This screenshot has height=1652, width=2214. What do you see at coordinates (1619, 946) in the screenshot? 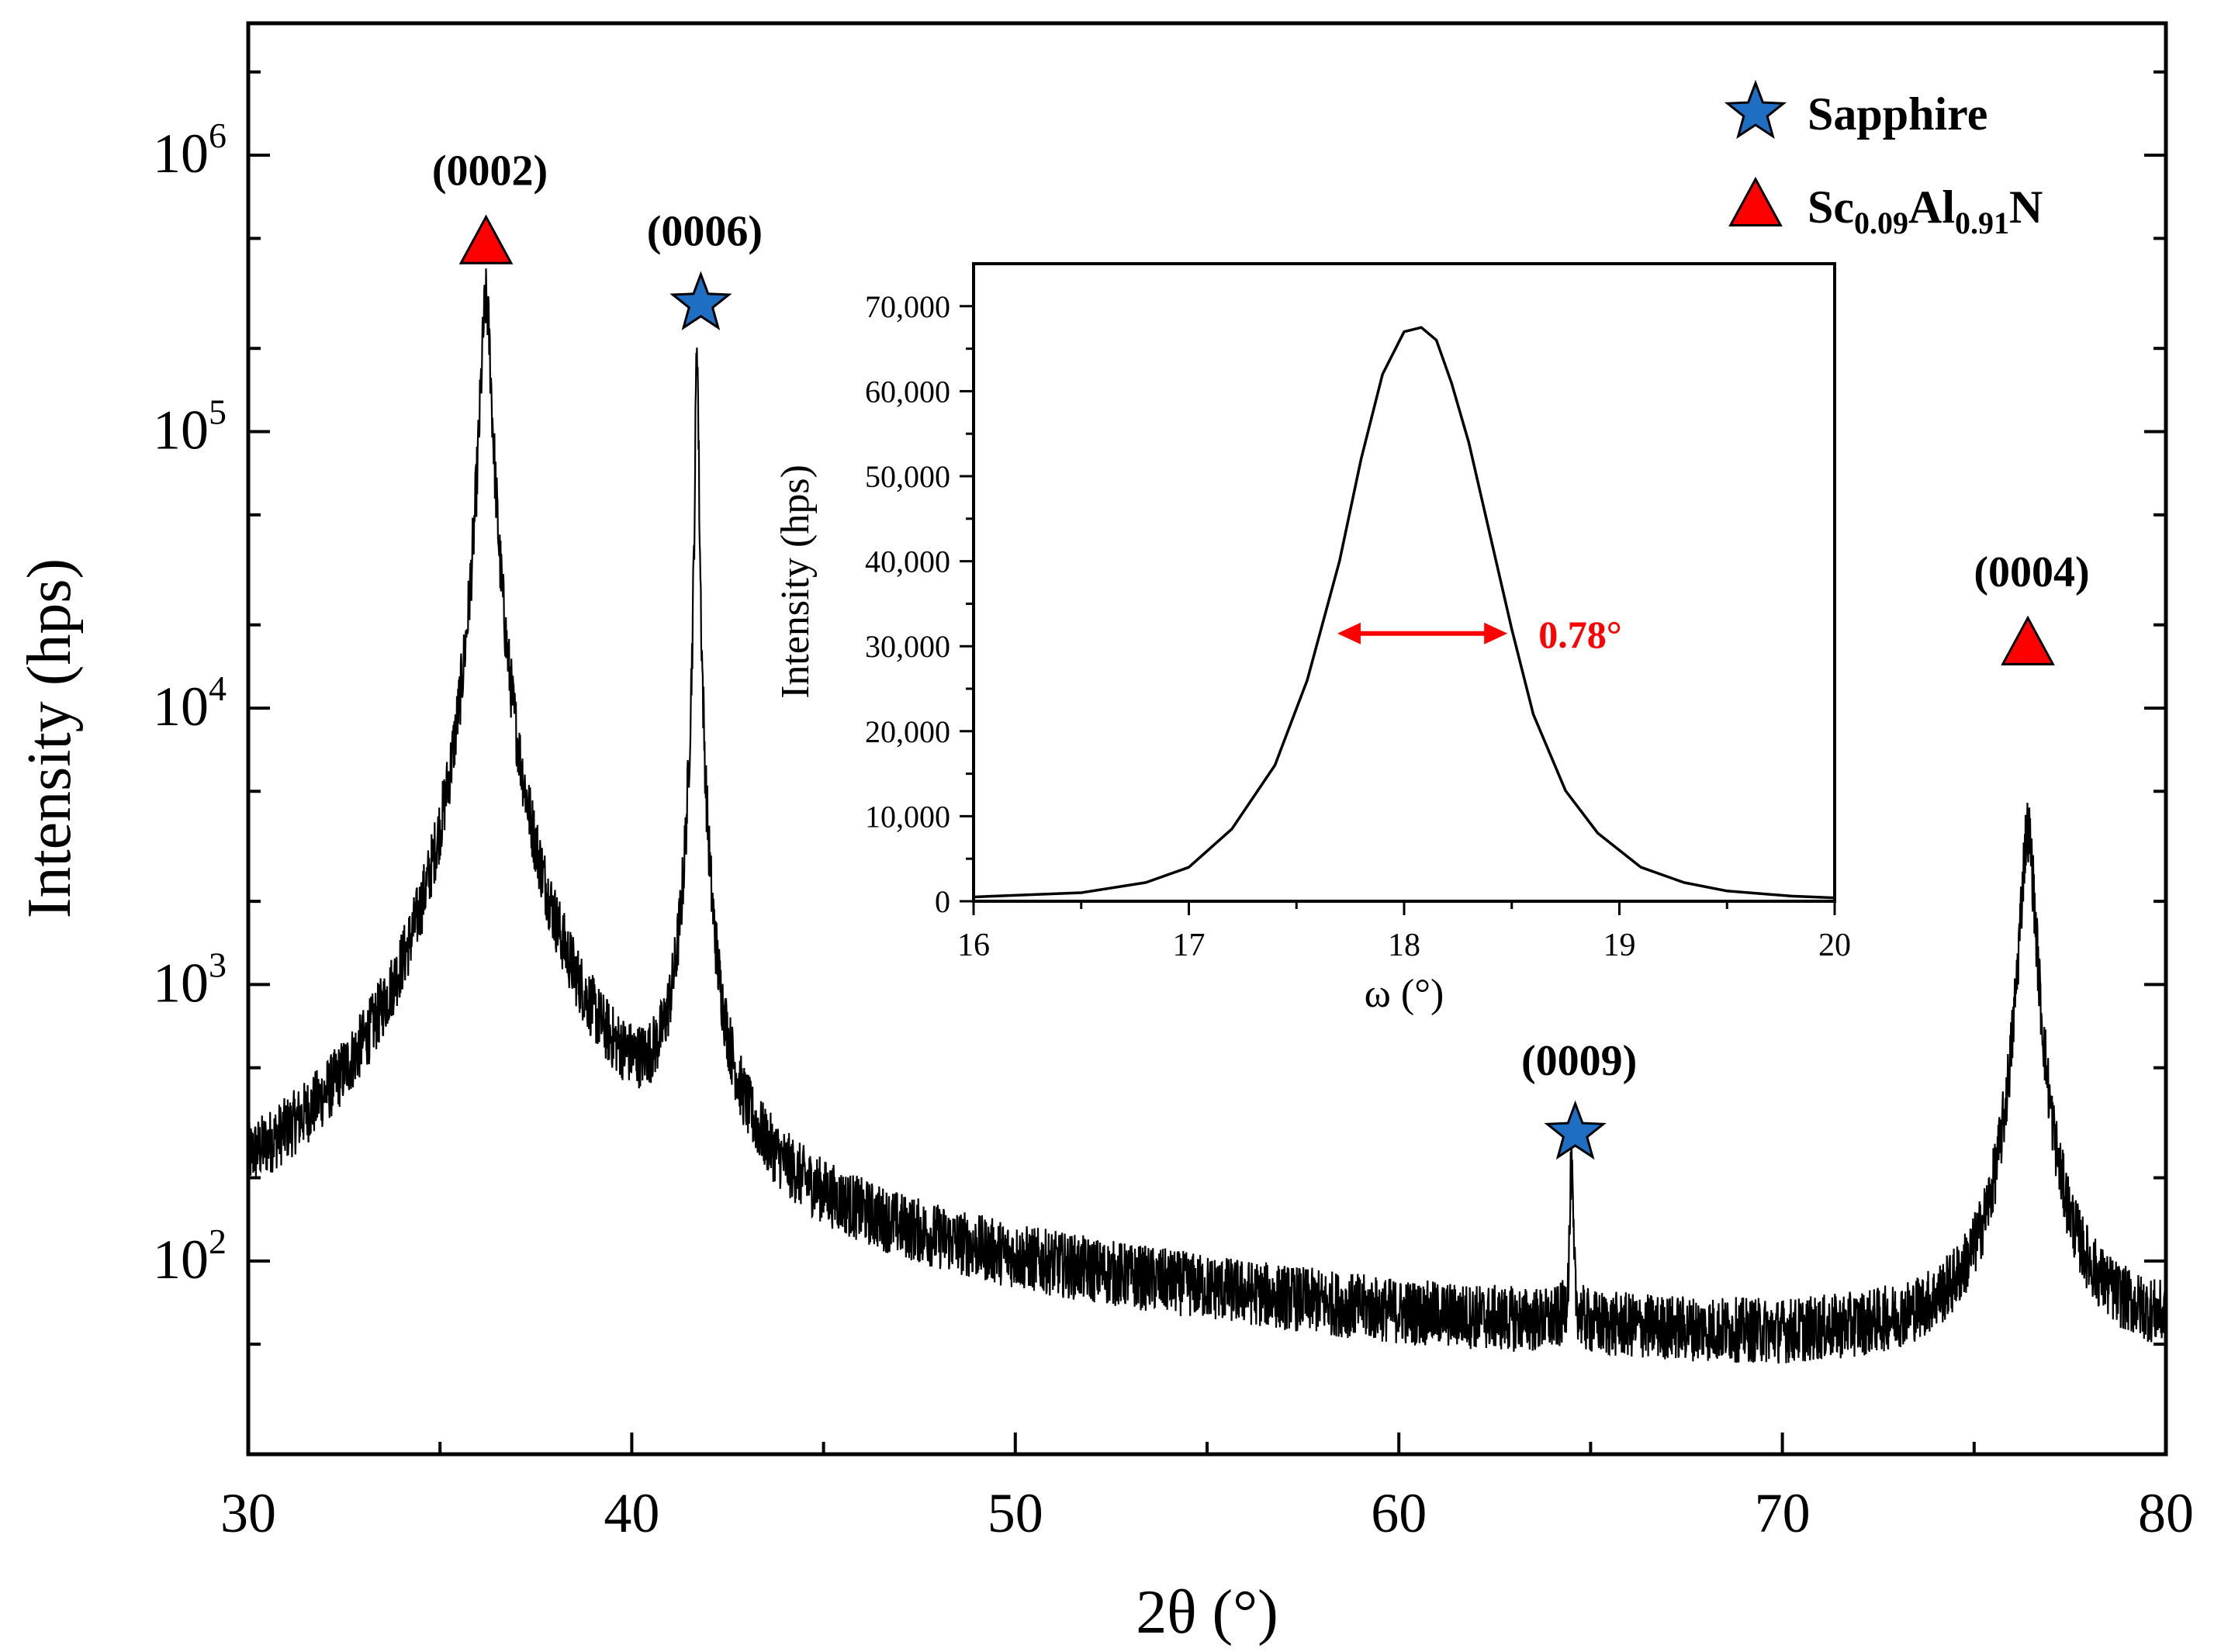
I see `inset-x-tick-label: 19` at bounding box center [1619, 946].